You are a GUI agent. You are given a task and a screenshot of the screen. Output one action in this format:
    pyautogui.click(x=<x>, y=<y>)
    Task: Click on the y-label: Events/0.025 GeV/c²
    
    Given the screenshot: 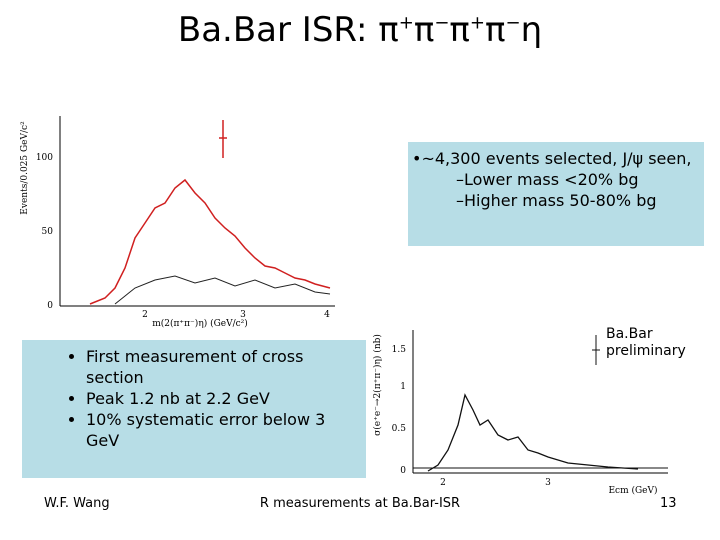 What is the action you would take?
    pyautogui.click(x=25, y=168)
    